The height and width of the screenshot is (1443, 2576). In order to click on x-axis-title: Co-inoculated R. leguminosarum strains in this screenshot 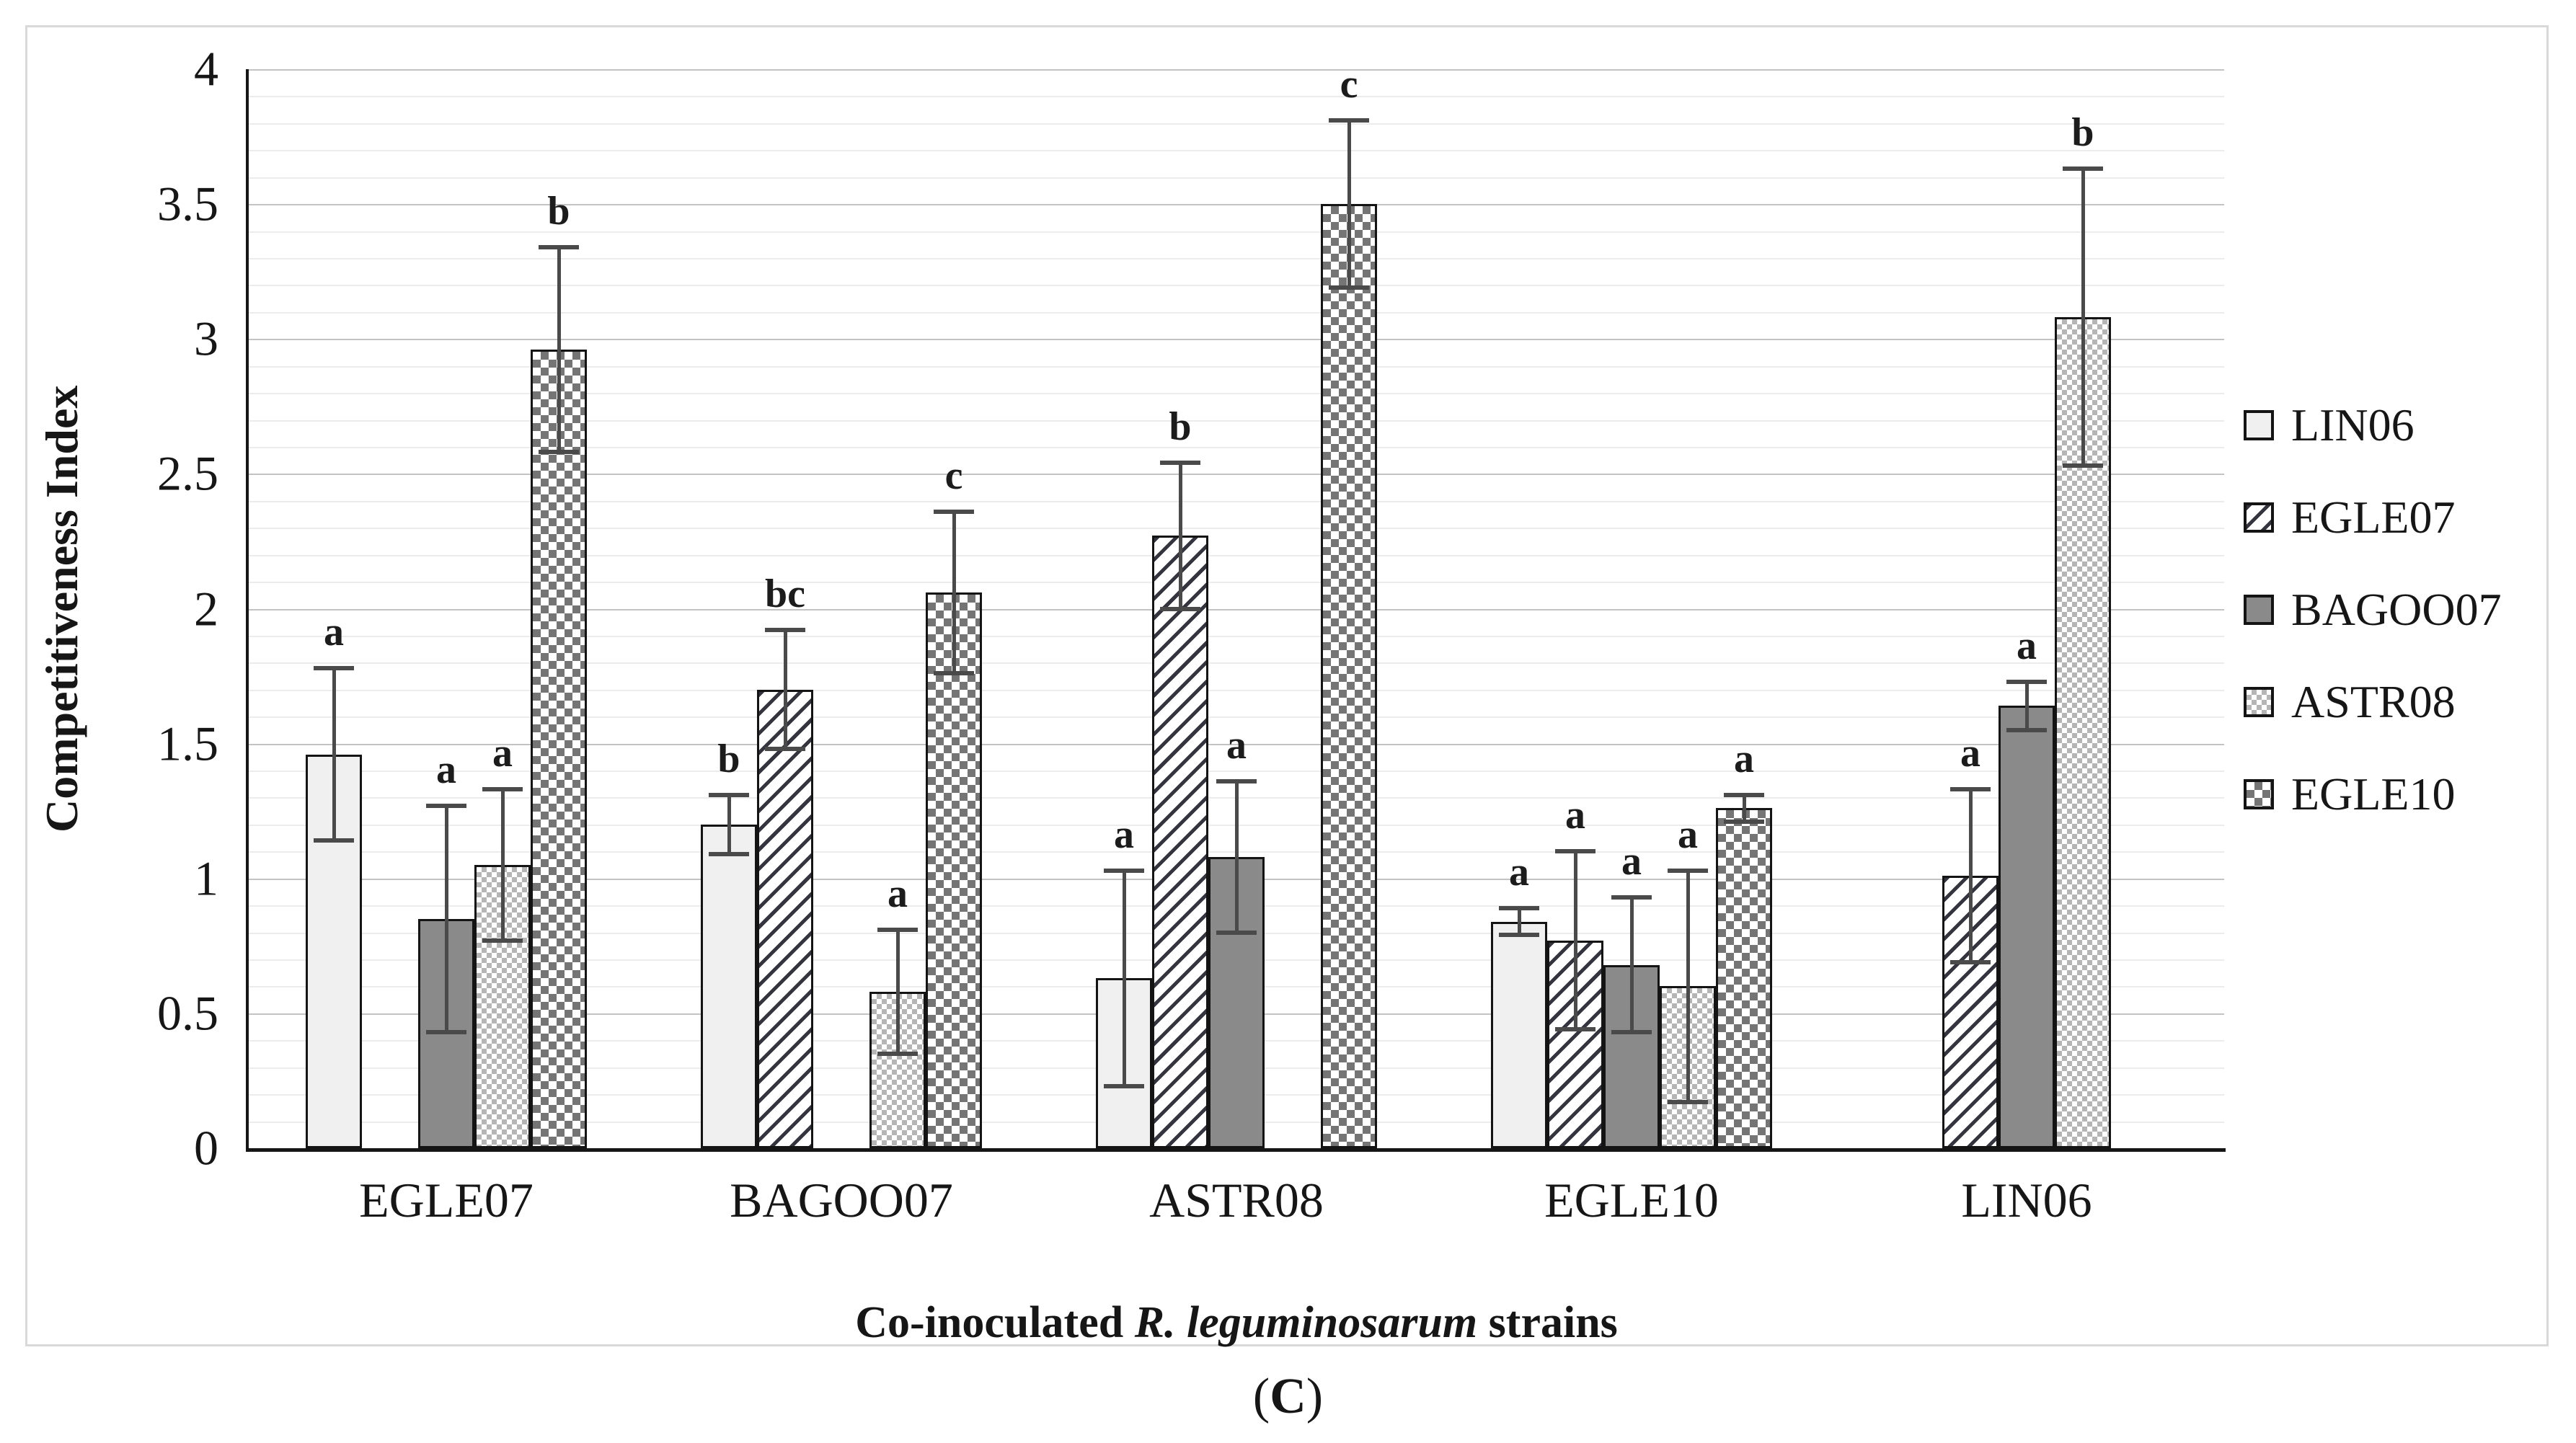, I will do `click(1236, 1323)`.